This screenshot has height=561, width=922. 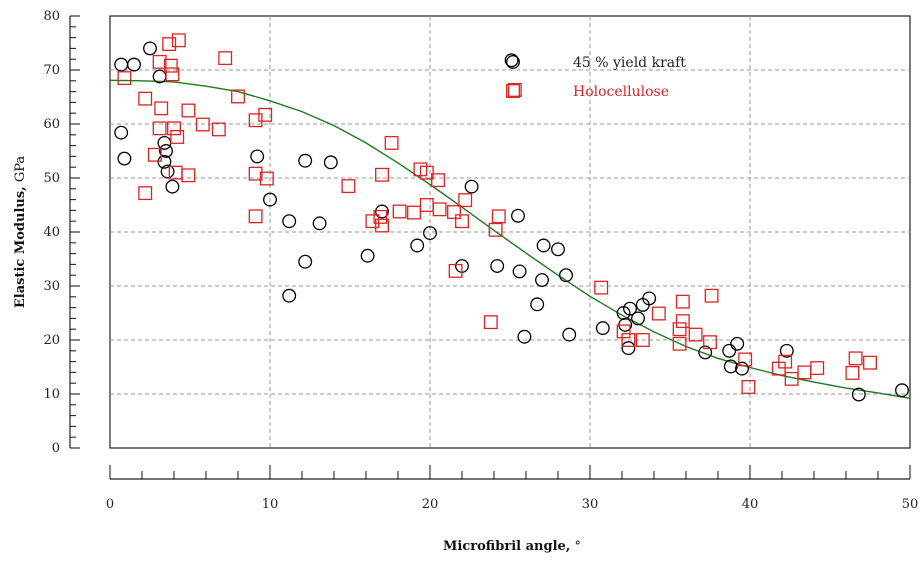 I want to click on x-tick-label: 20, so click(x=430, y=504).